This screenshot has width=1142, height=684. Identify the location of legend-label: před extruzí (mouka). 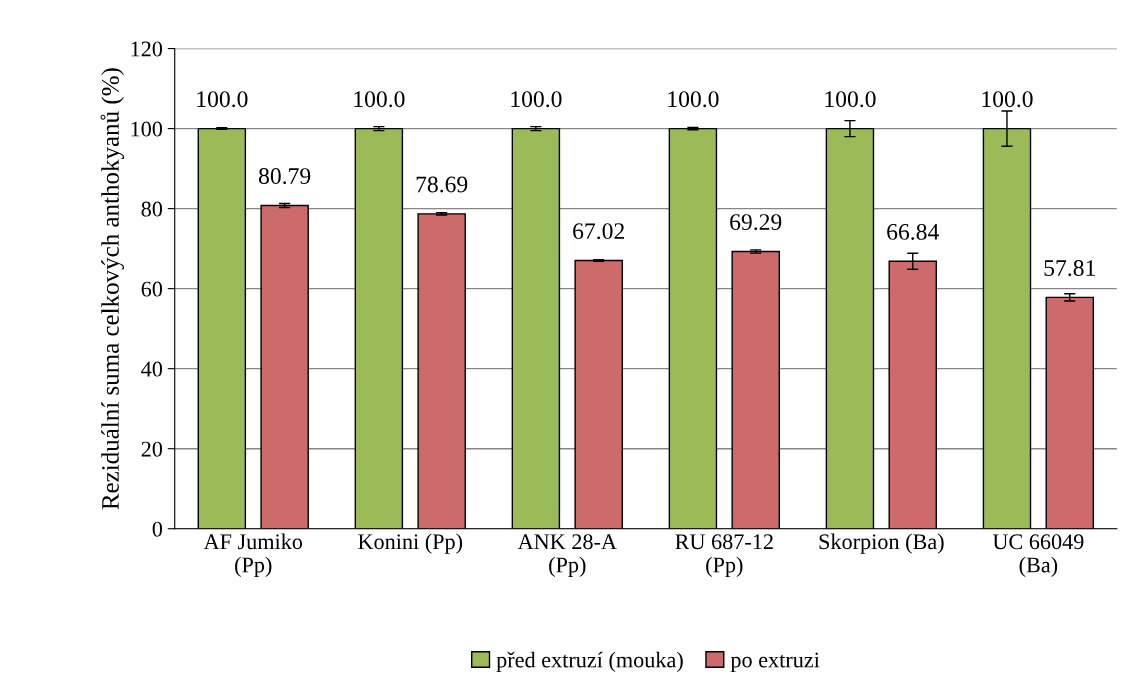
(589, 661).